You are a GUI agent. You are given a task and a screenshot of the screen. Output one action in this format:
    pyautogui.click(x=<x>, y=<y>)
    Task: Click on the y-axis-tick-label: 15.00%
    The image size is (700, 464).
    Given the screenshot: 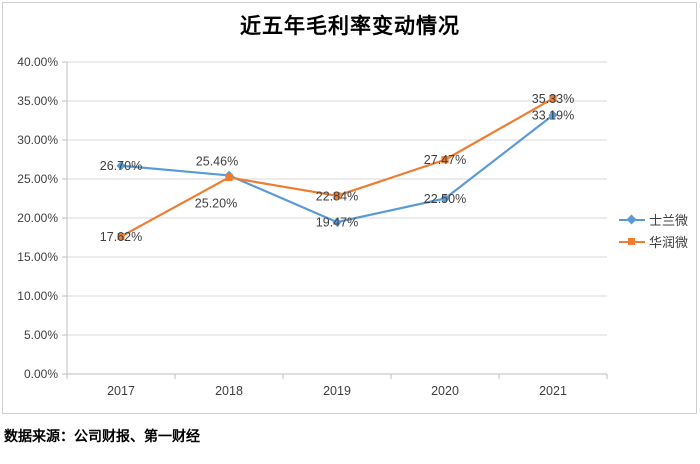 What is the action you would take?
    pyautogui.click(x=37, y=257)
    